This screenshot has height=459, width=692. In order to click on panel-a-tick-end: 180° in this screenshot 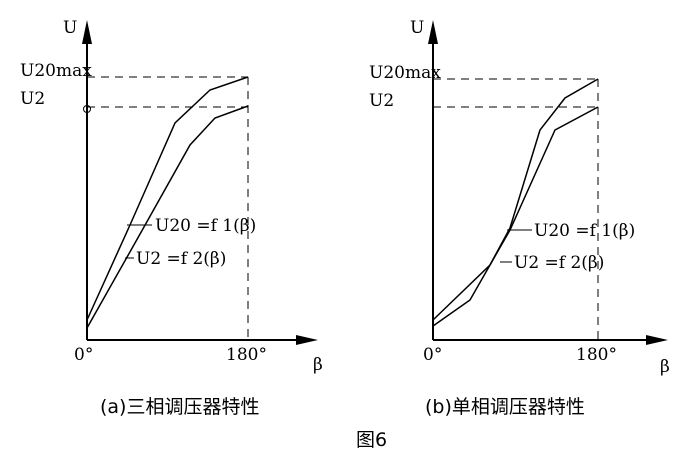, I will do `click(246, 355)`.